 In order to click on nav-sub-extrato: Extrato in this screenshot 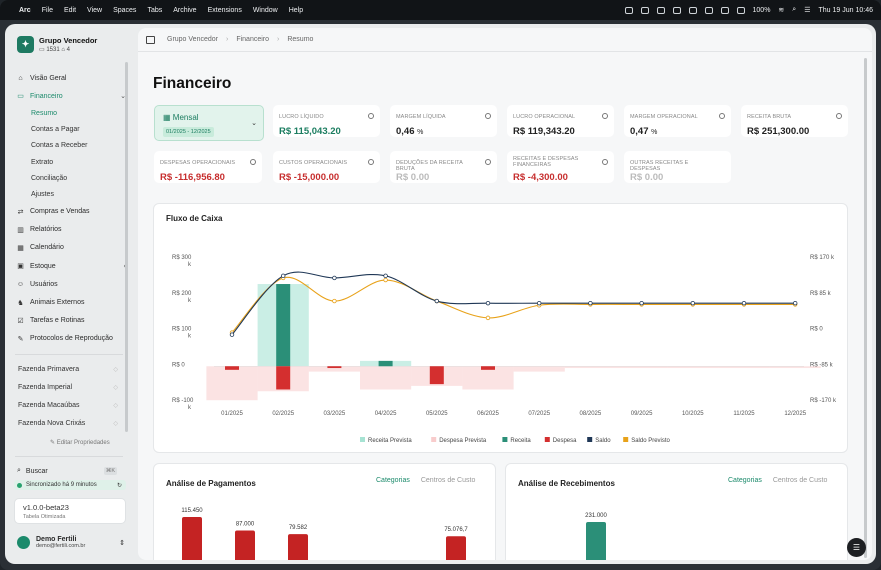, I will do `click(42, 162)`.